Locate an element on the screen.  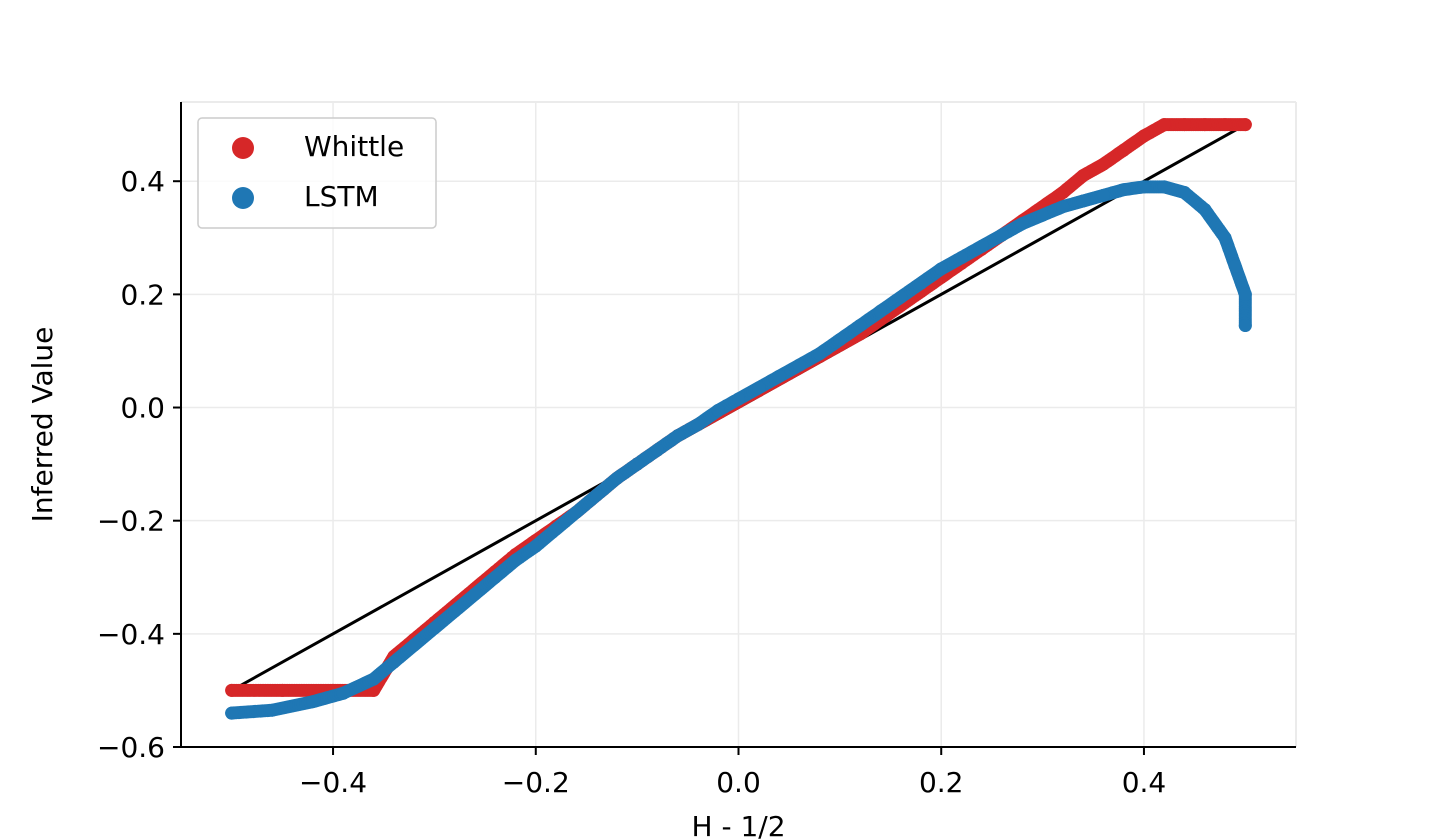
x-tick-label-0: −0.4 is located at coordinates (333, 782).